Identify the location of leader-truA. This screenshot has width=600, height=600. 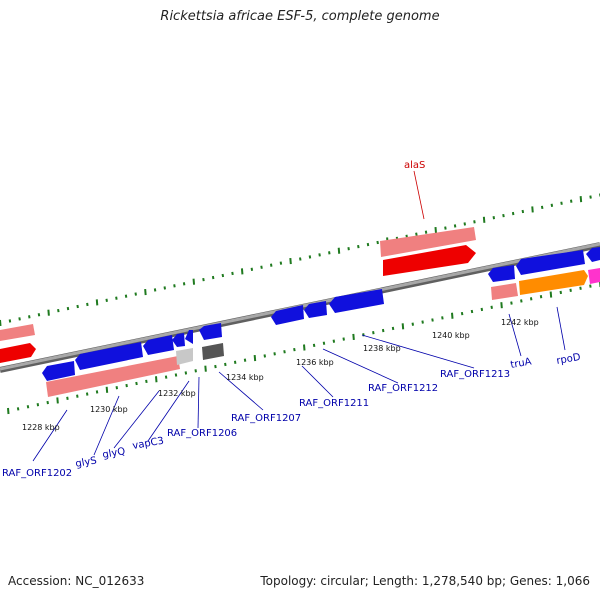
(515, 335).